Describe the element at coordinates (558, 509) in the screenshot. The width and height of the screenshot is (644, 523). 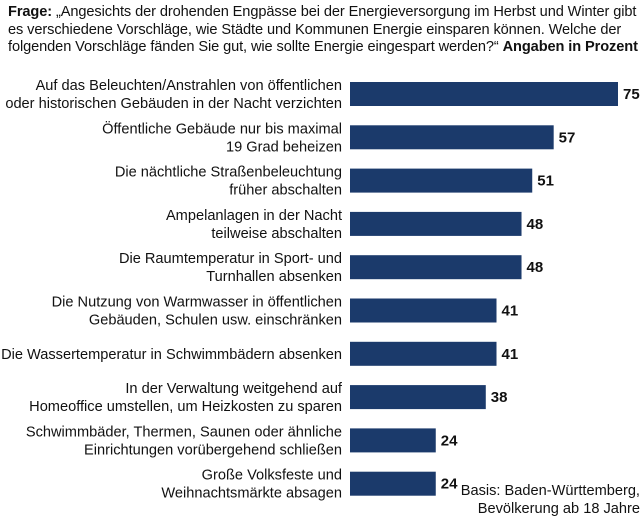
I see `basis-line-2: Bevölkerung ab 18 Jahre` at that location.